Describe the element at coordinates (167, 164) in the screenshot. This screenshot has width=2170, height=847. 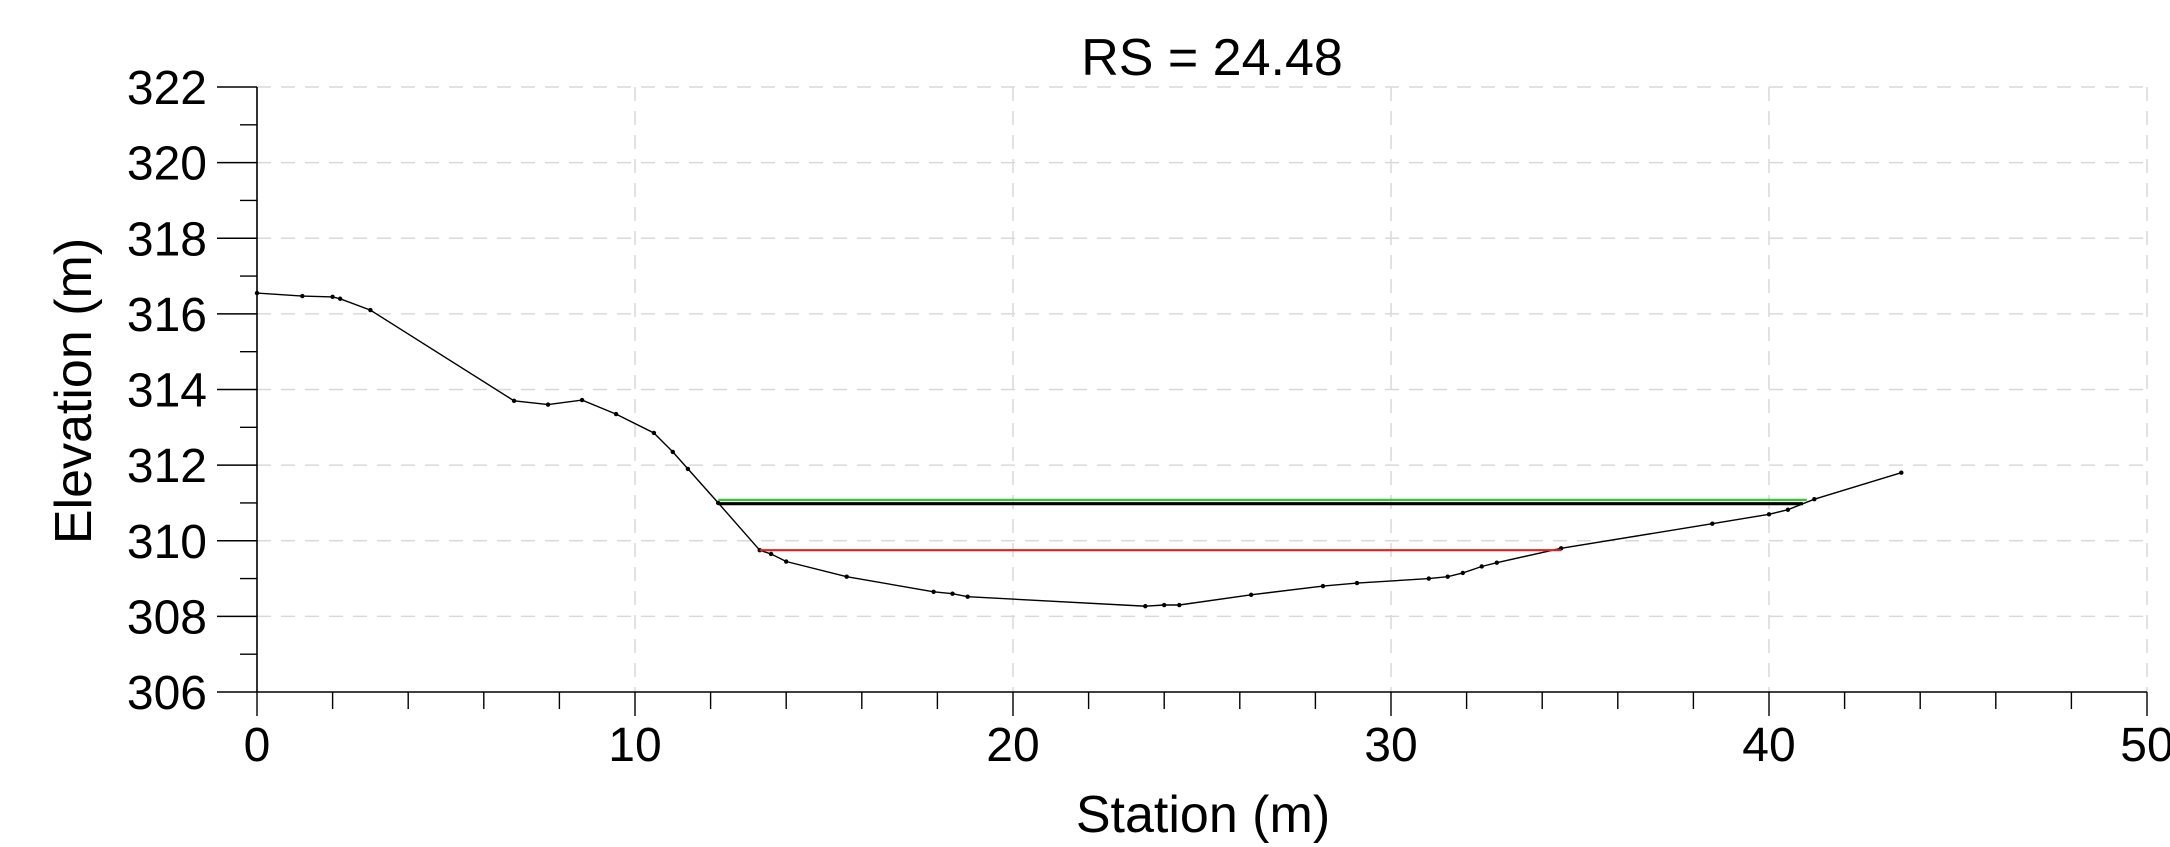
I see `y-tick-label: 320` at that location.